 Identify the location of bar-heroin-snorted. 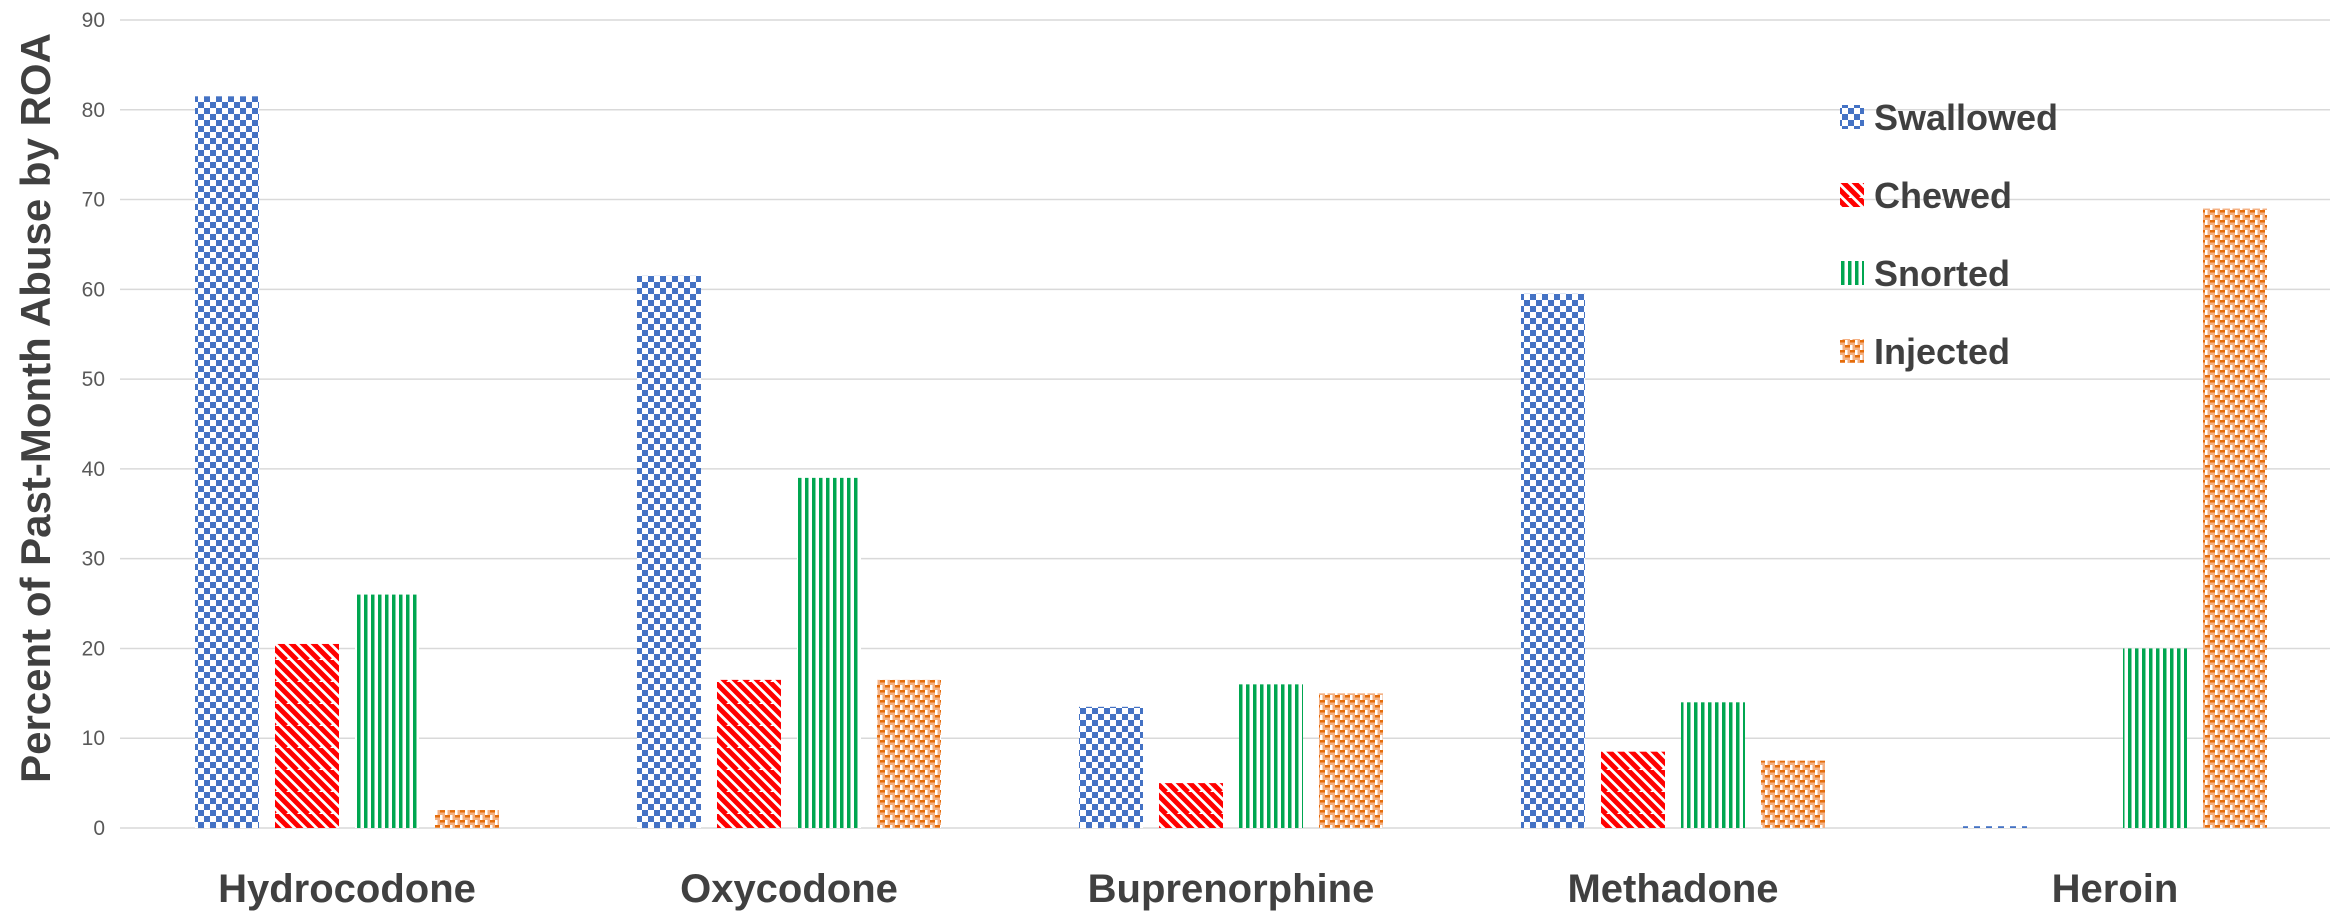
(2155, 738).